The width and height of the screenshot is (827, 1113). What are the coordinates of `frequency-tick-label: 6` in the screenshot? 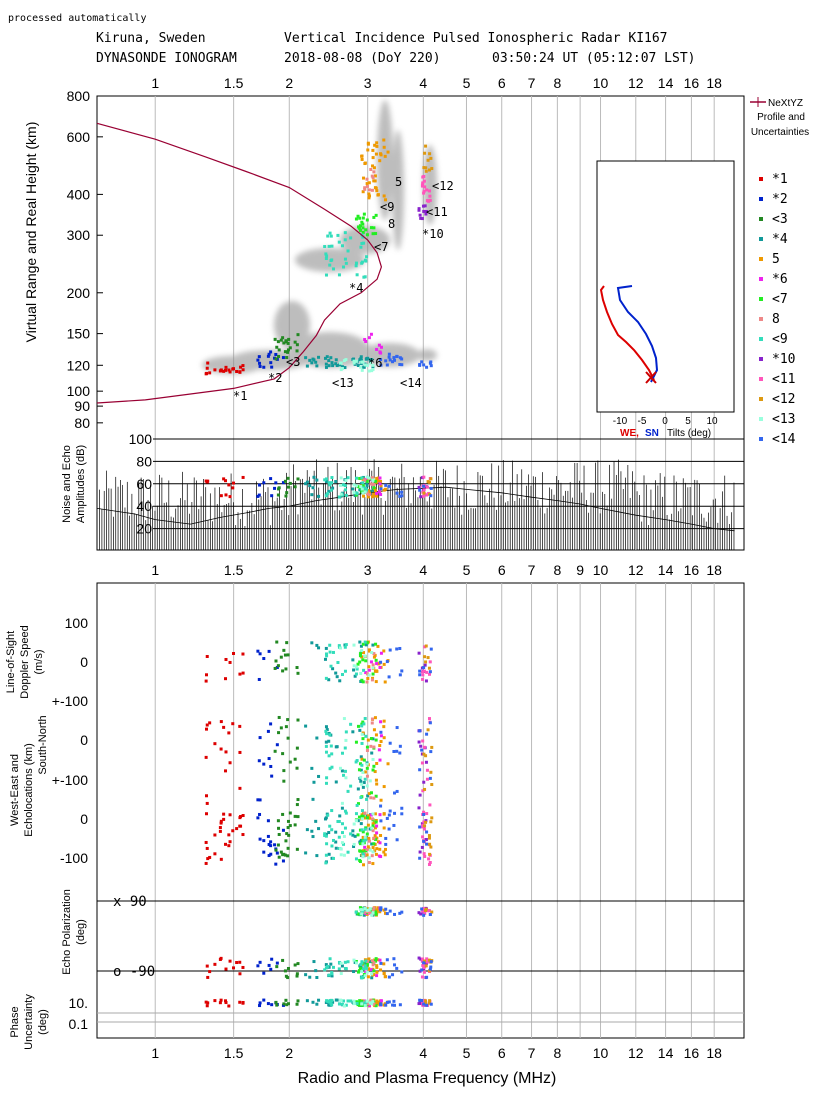 It's located at (502, 1053).